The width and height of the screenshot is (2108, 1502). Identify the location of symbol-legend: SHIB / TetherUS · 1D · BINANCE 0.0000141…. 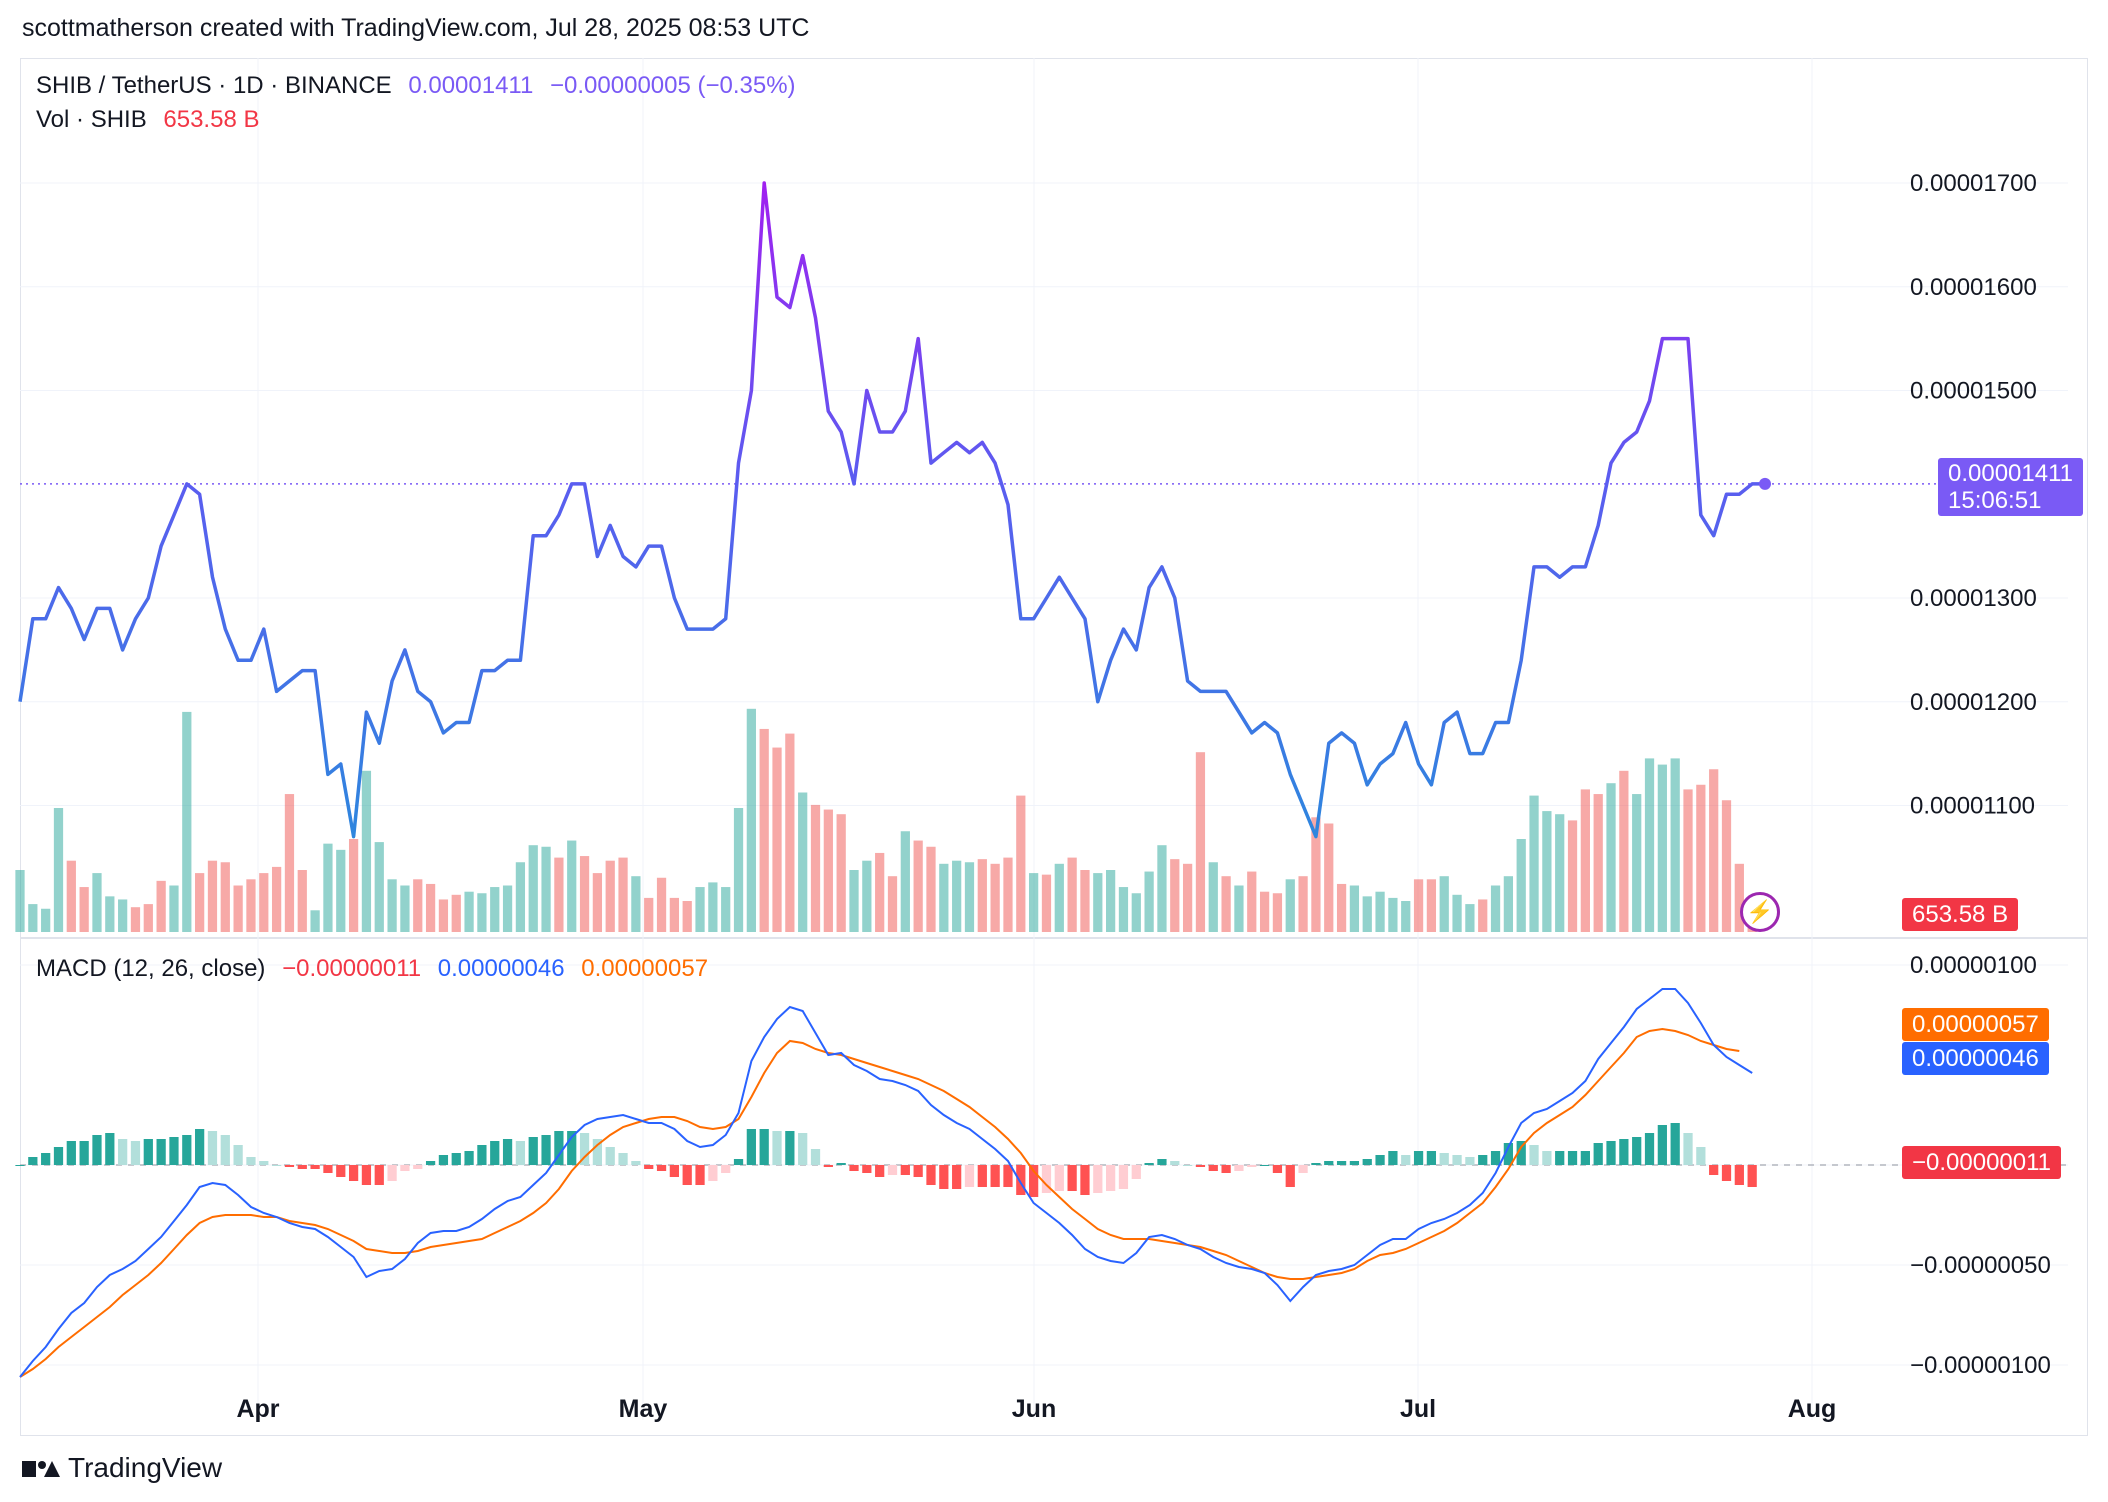
(421, 86).